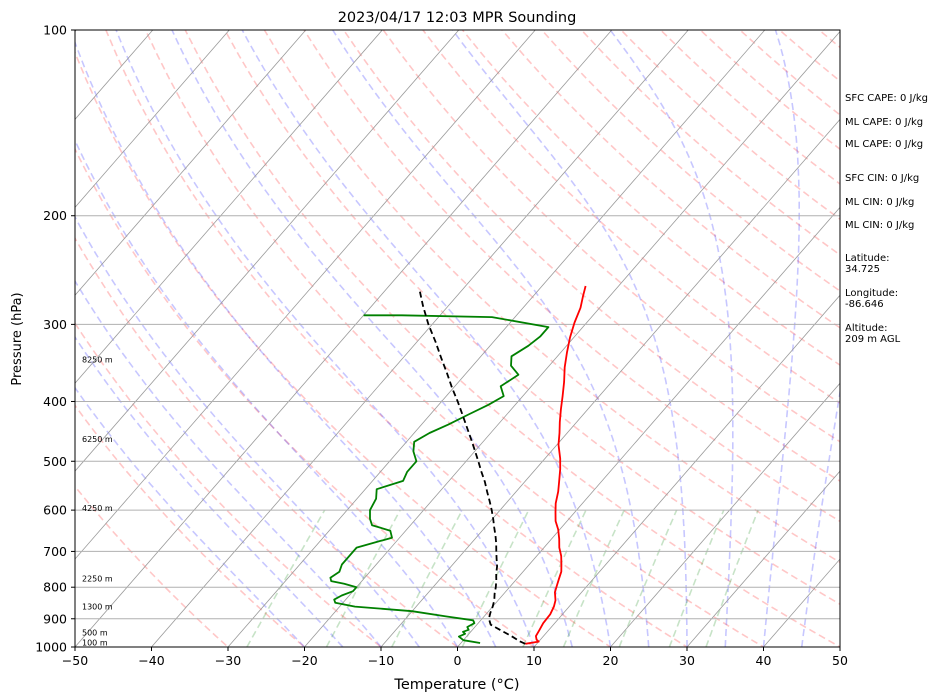 The height and width of the screenshot is (700, 947). What do you see at coordinates (611, 660) in the screenshot?
I see `x-tick-label: 20` at bounding box center [611, 660].